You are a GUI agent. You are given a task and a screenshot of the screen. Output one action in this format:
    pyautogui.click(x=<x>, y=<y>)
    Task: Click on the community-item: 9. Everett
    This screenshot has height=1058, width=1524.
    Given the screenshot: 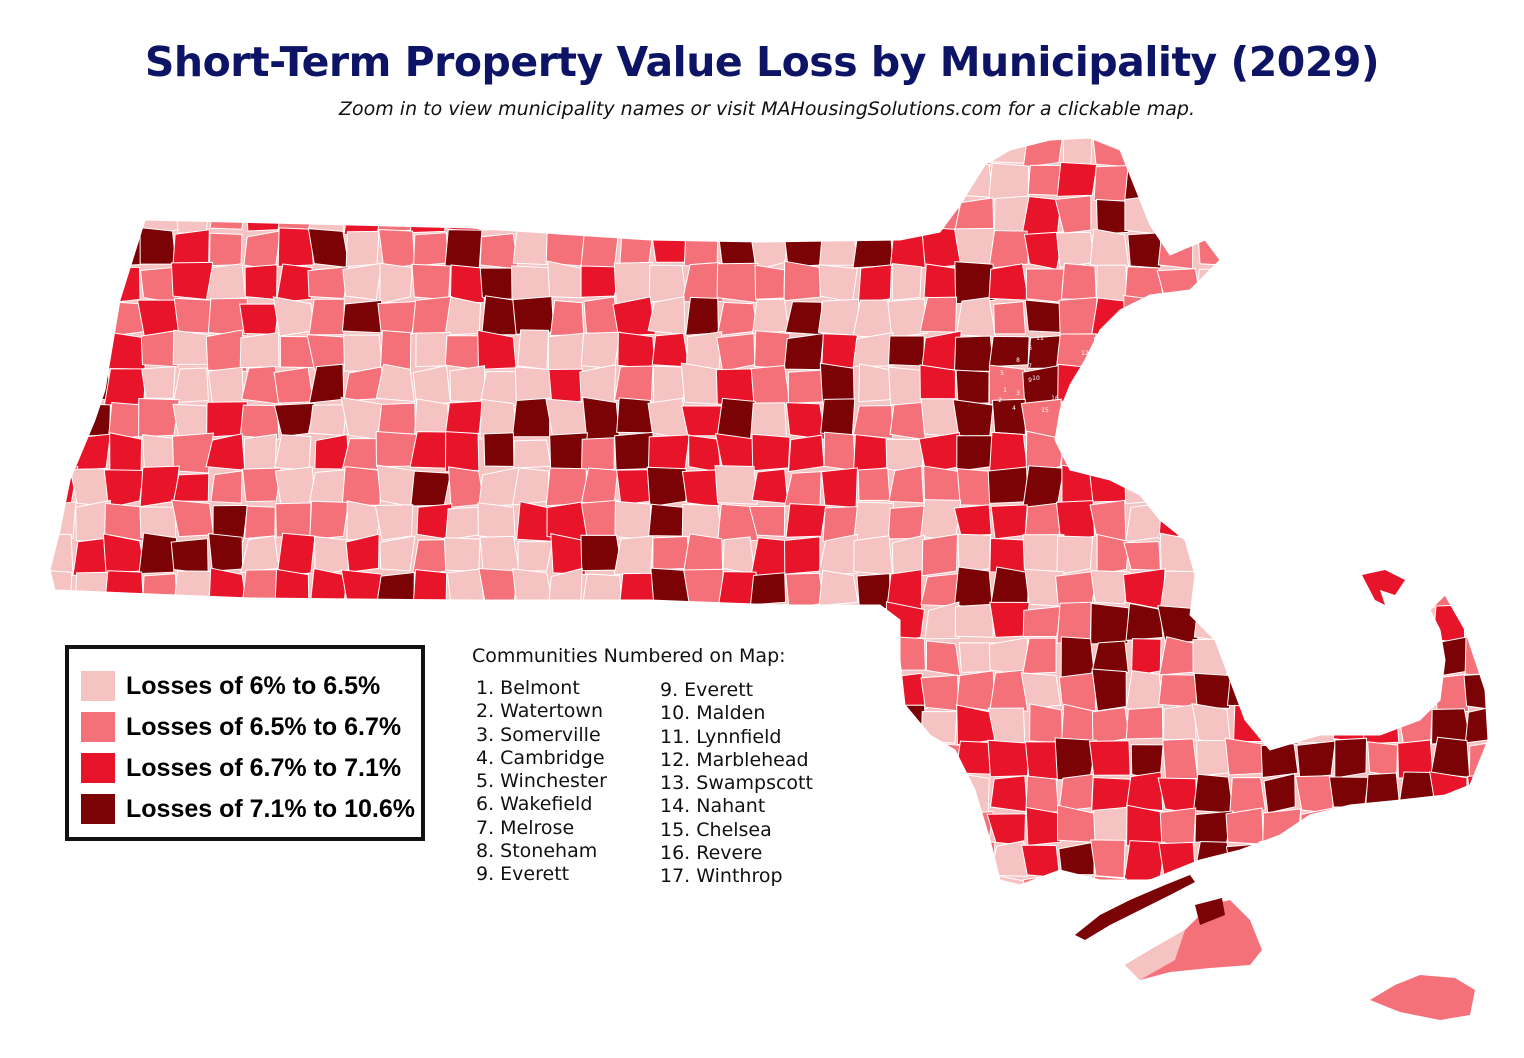 What is the action you would take?
    pyautogui.click(x=707, y=690)
    